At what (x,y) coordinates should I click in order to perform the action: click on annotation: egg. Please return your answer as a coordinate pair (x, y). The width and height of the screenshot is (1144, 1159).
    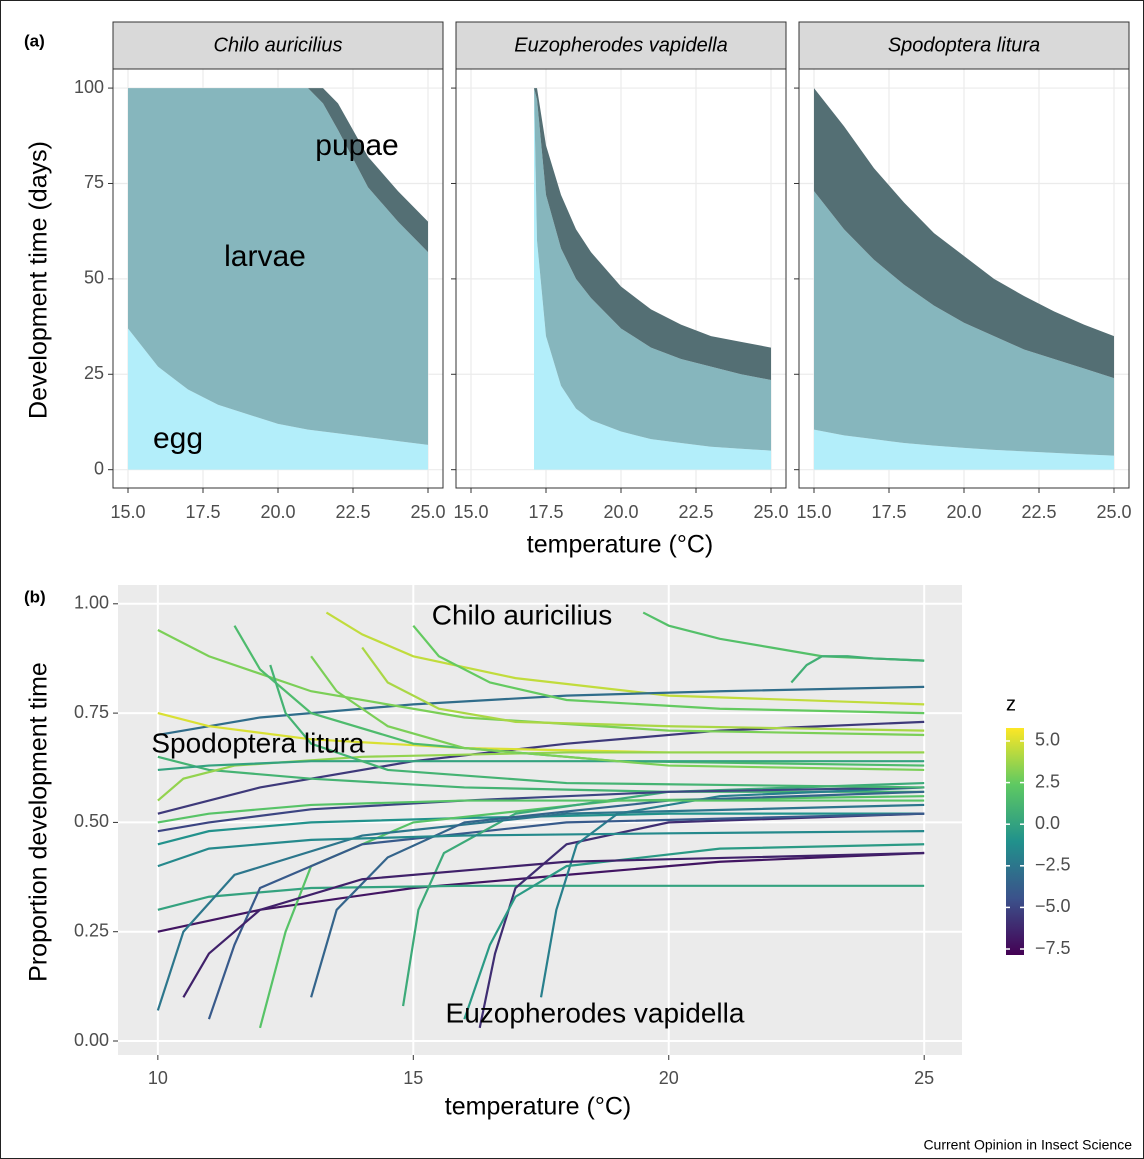
    Looking at the image, I should click on (178, 438).